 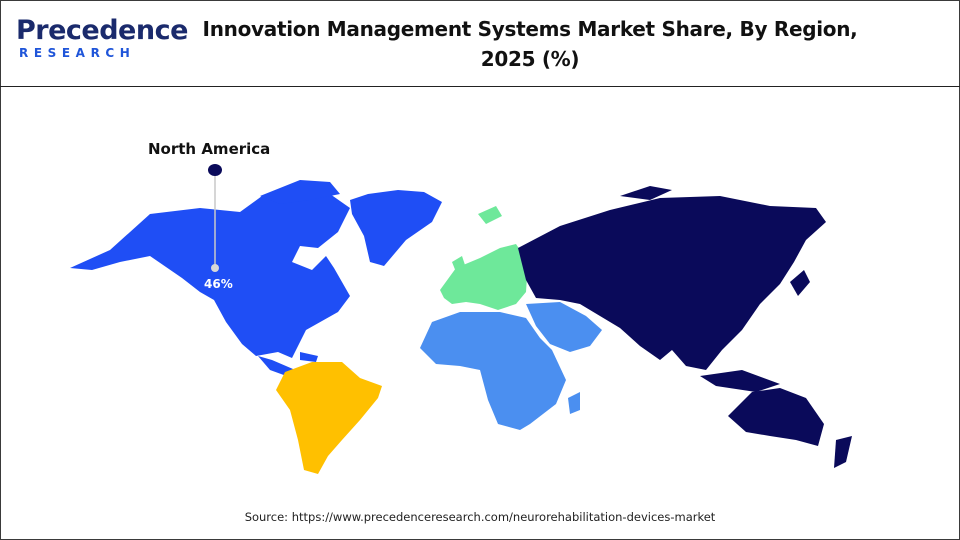 What do you see at coordinates (329, 418) in the screenshot?
I see `region-south-america` at bounding box center [329, 418].